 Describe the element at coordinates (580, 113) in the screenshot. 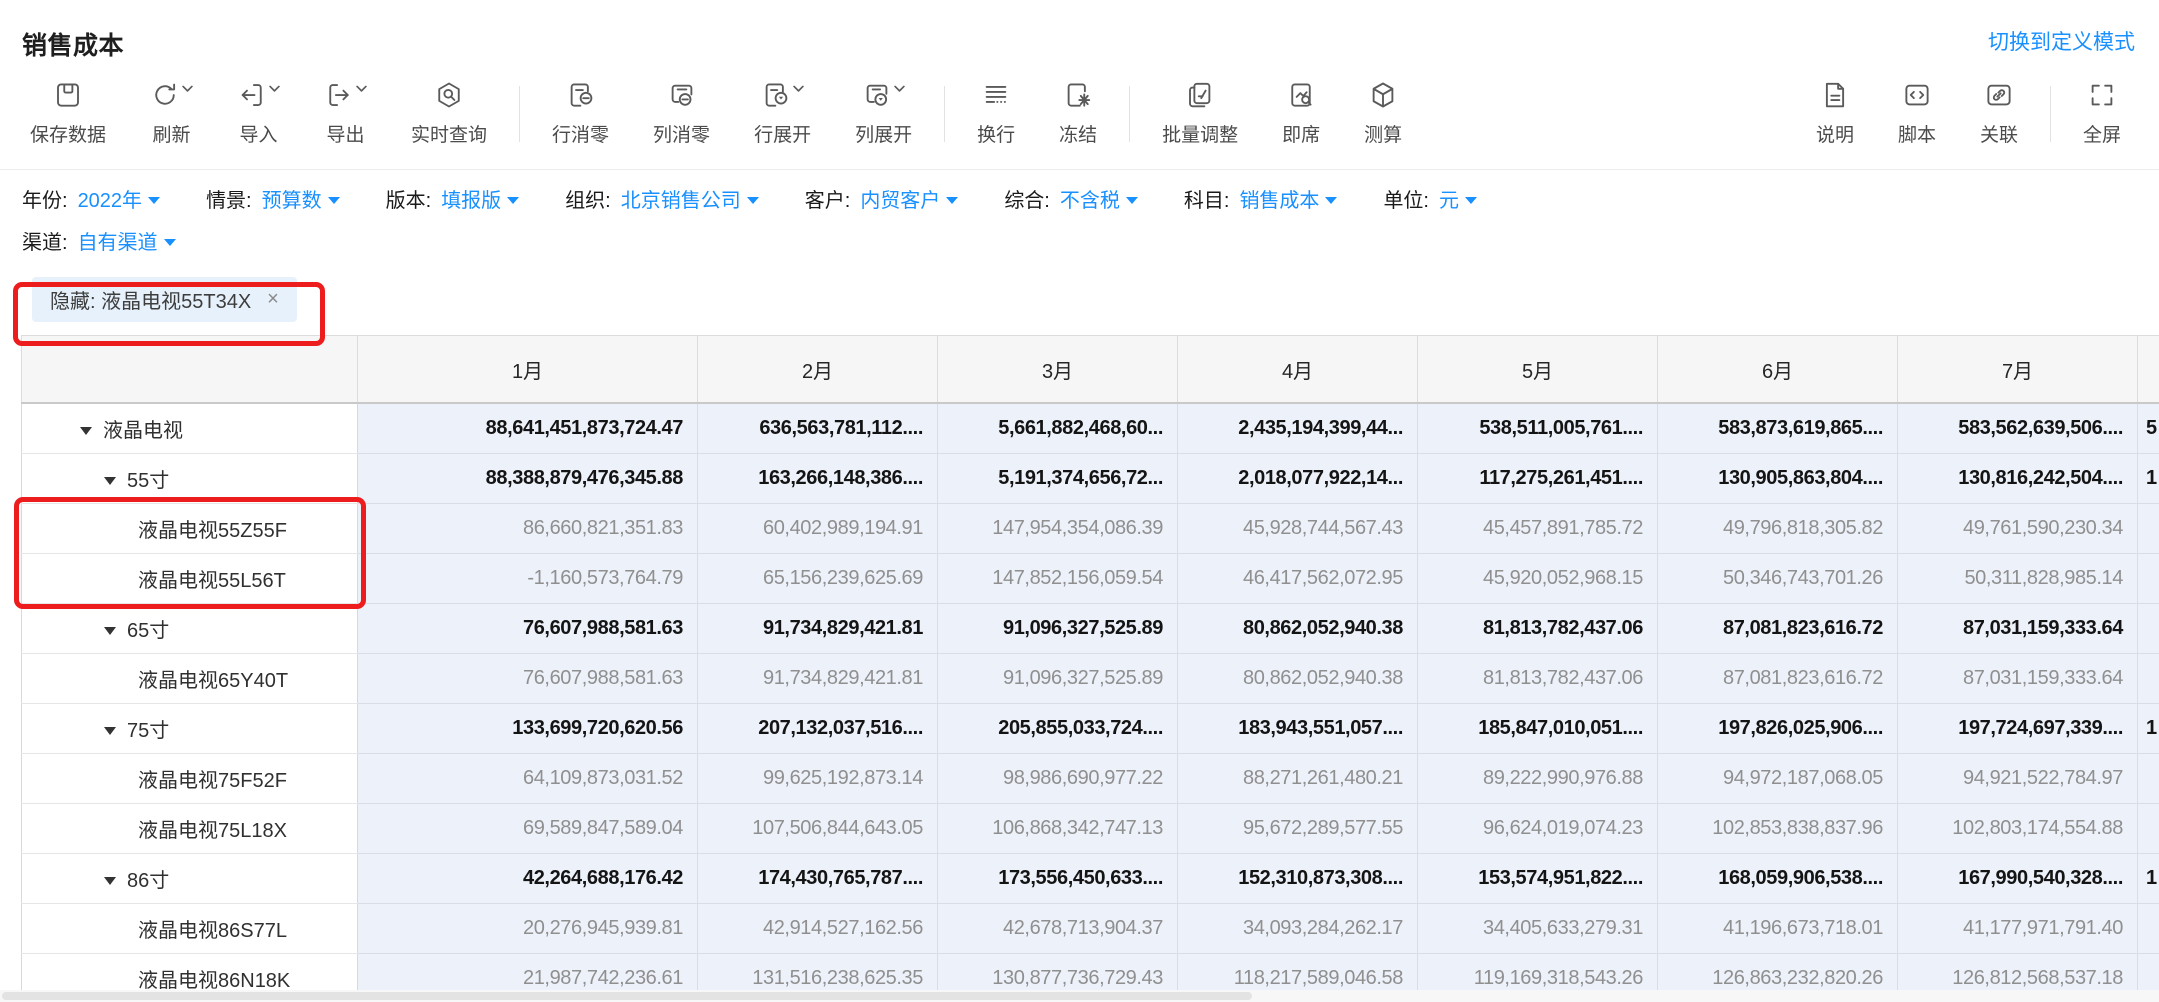

I see `toolbar-row-clear-zero-button: 行消零` at that location.